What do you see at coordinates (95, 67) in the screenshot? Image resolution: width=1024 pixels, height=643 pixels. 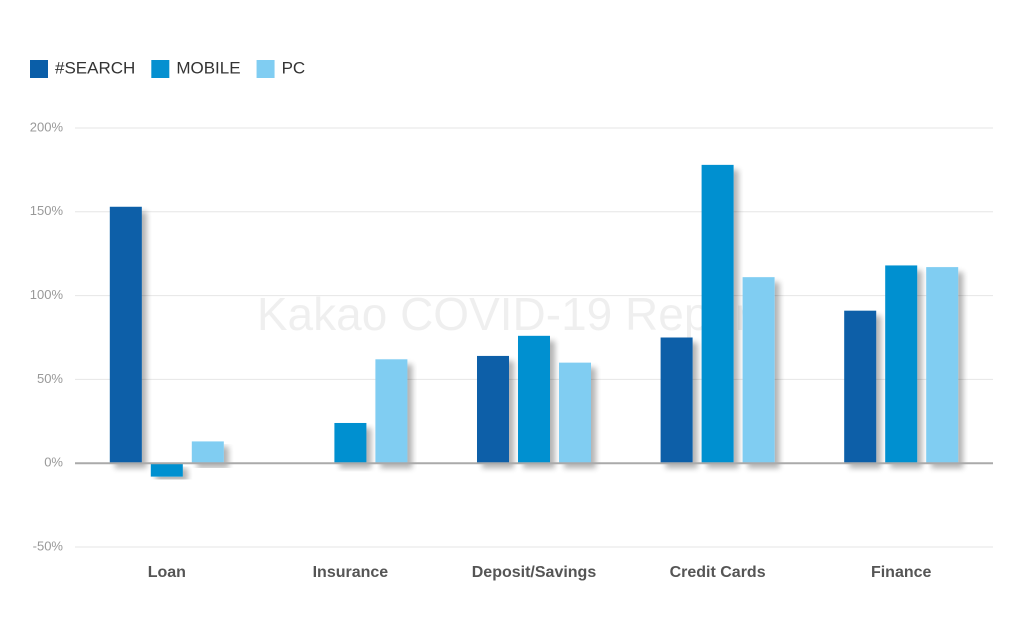 I see `legend-label: #SEARCH` at bounding box center [95, 67].